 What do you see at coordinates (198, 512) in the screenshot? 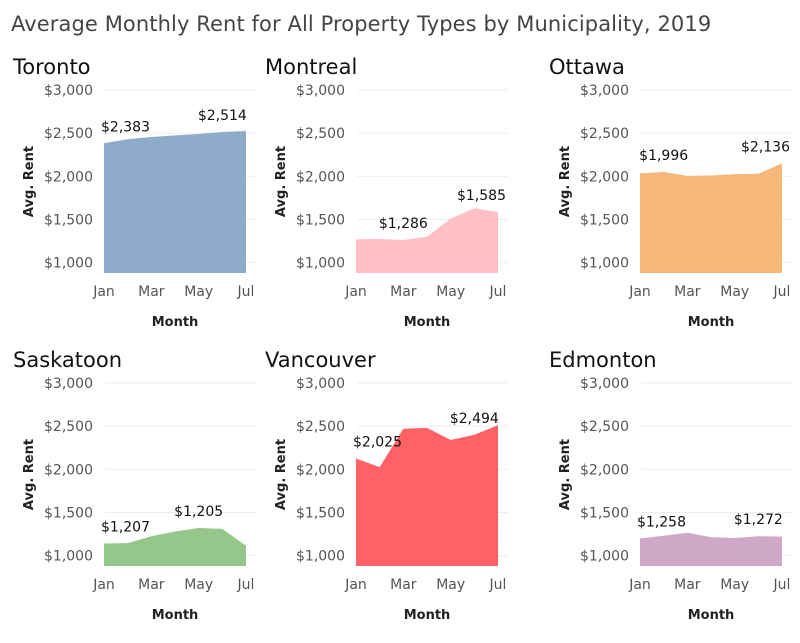
I see `data-label: $1,205` at bounding box center [198, 512].